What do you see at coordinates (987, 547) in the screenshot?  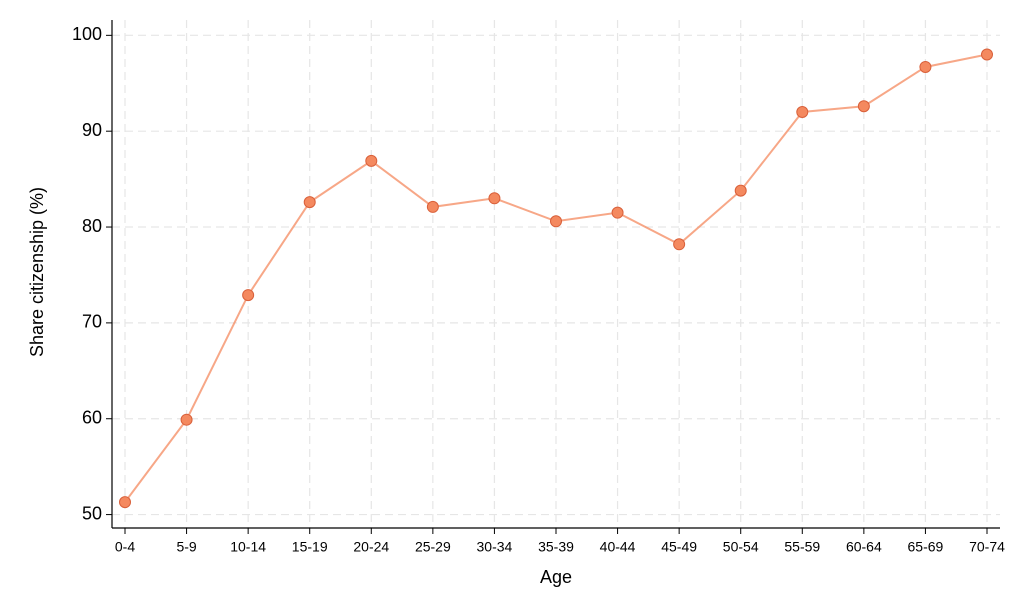 I see `x-tick-label: 70-74` at bounding box center [987, 547].